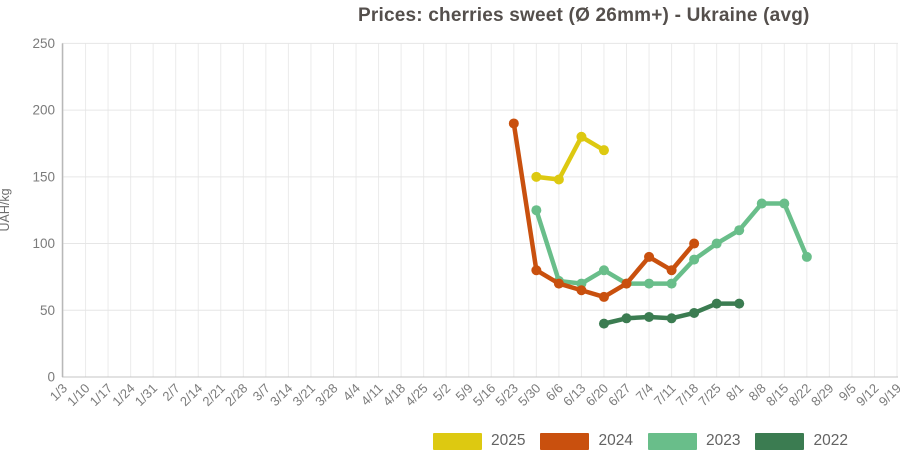  I want to click on x-tick-label: 1/17, so click(101, 395).